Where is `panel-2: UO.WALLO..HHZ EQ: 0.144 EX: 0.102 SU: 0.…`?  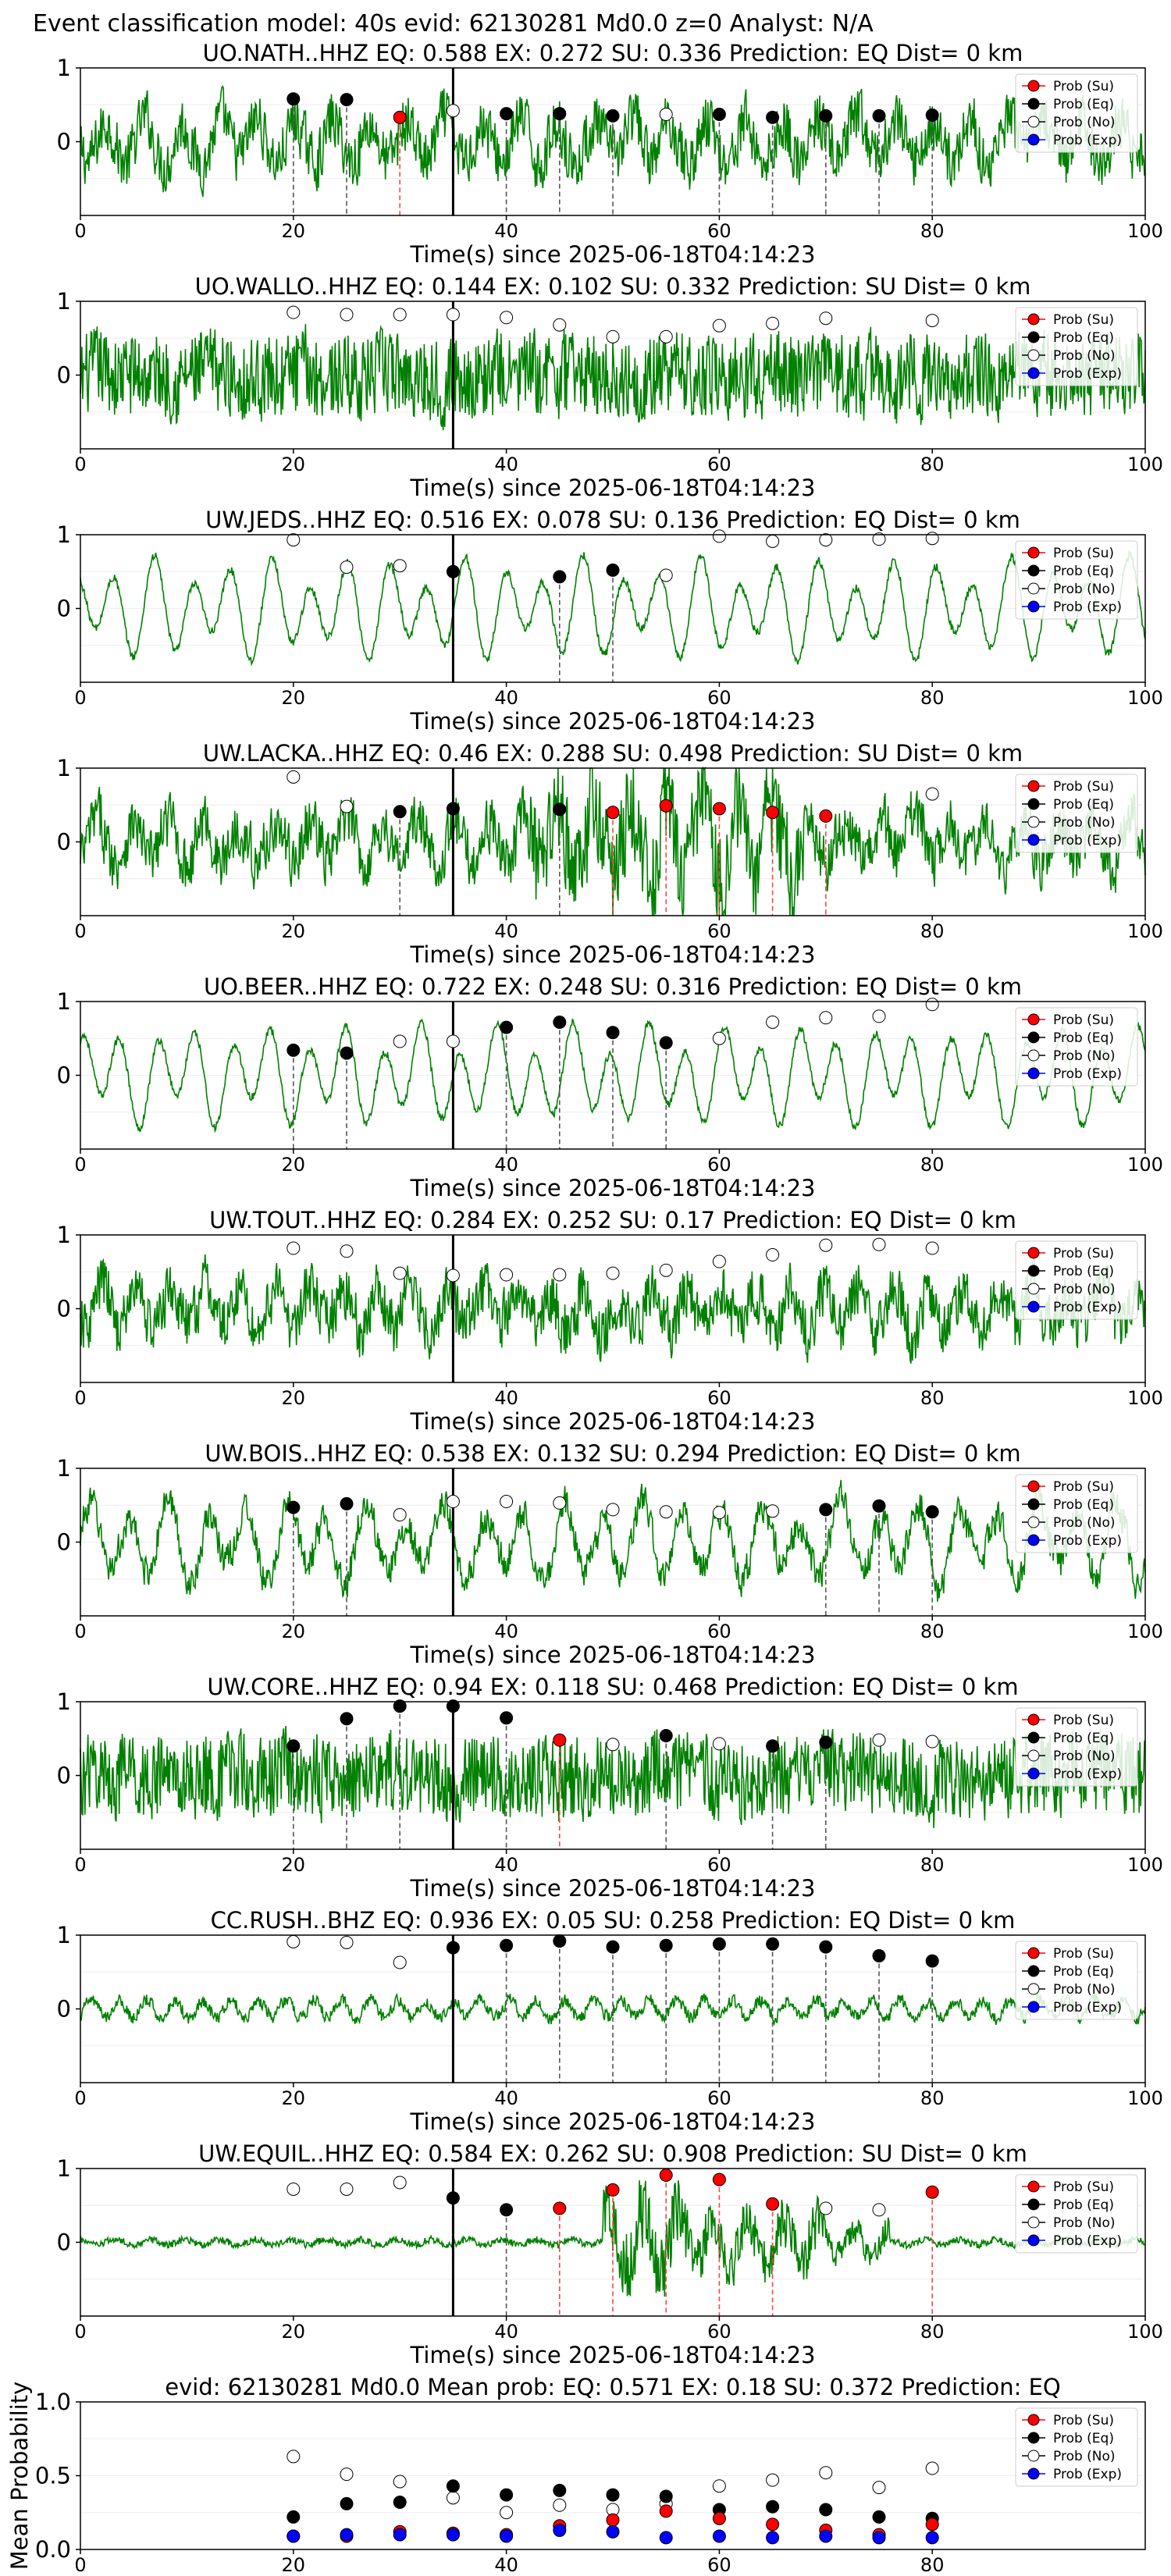 panel-2: UO.WALLO..HHZ EQ: 0.144 EX: 0.102 SU: 0.… is located at coordinates (610, 387).